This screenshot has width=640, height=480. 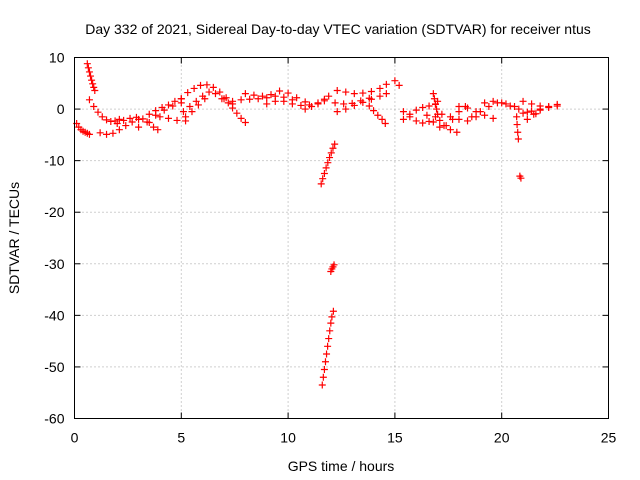 I want to click on x-tick-label: 10, so click(x=288, y=438).